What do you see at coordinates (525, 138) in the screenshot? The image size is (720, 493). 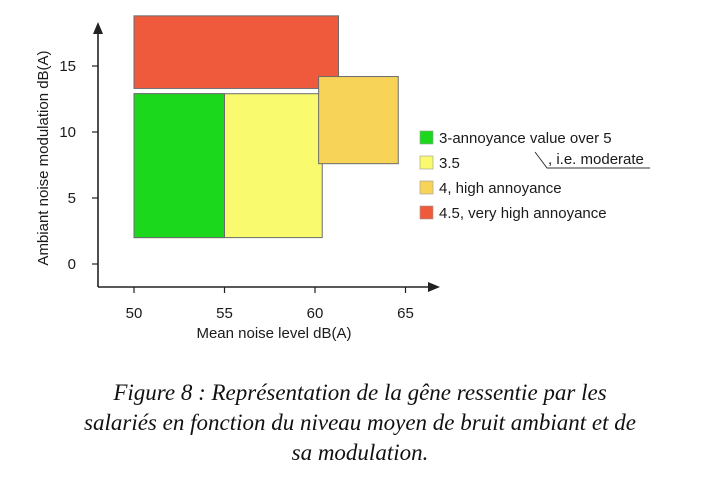 I see `legend-label: 3-annoyance value over 5` at bounding box center [525, 138].